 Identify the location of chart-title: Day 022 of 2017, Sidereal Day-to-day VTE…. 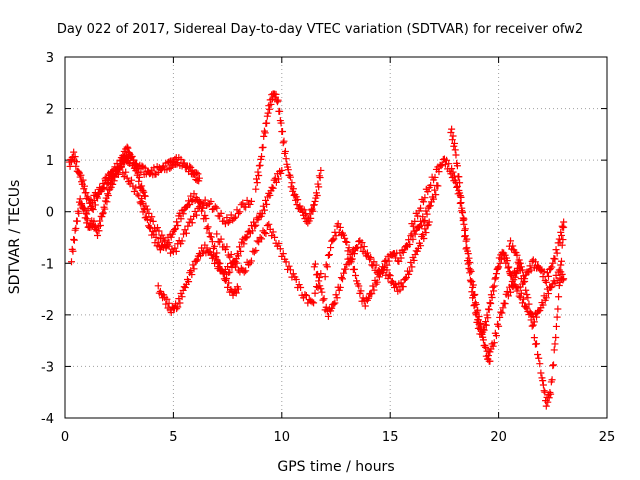
(320, 29).